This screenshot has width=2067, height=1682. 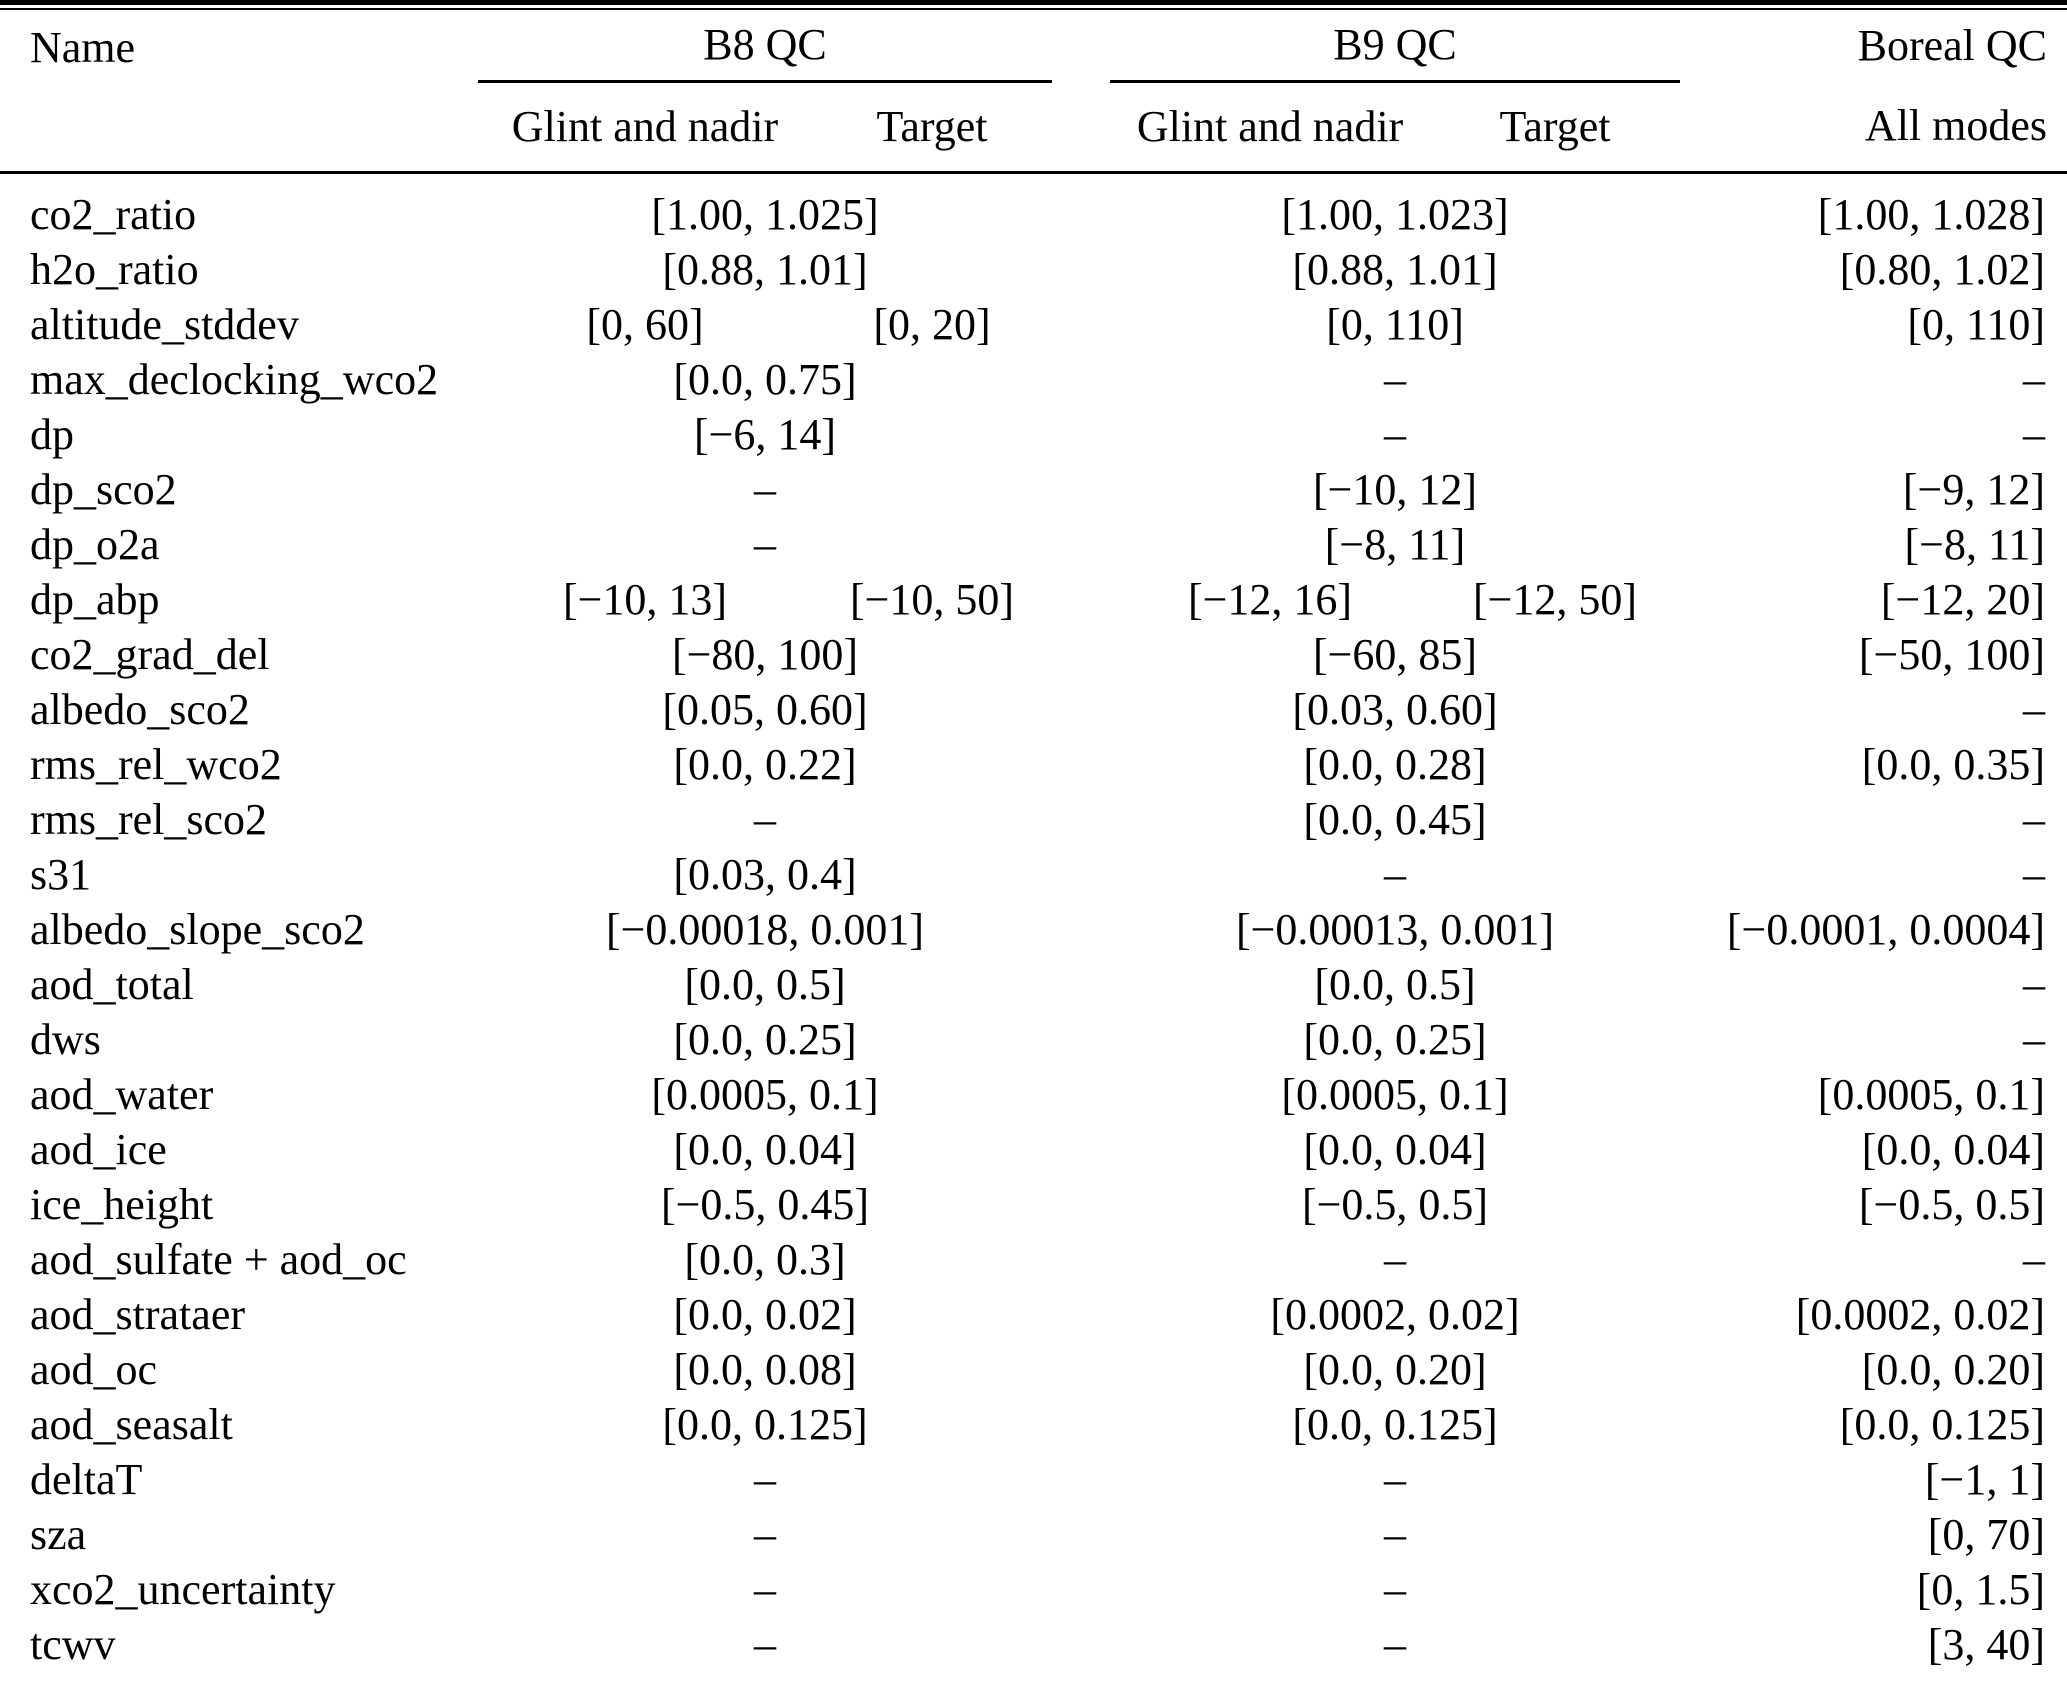 What do you see at coordinates (1395, 215) in the screenshot?
I see `b9-value: [1.00, 1.023]` at bounding box center [1395, 215].